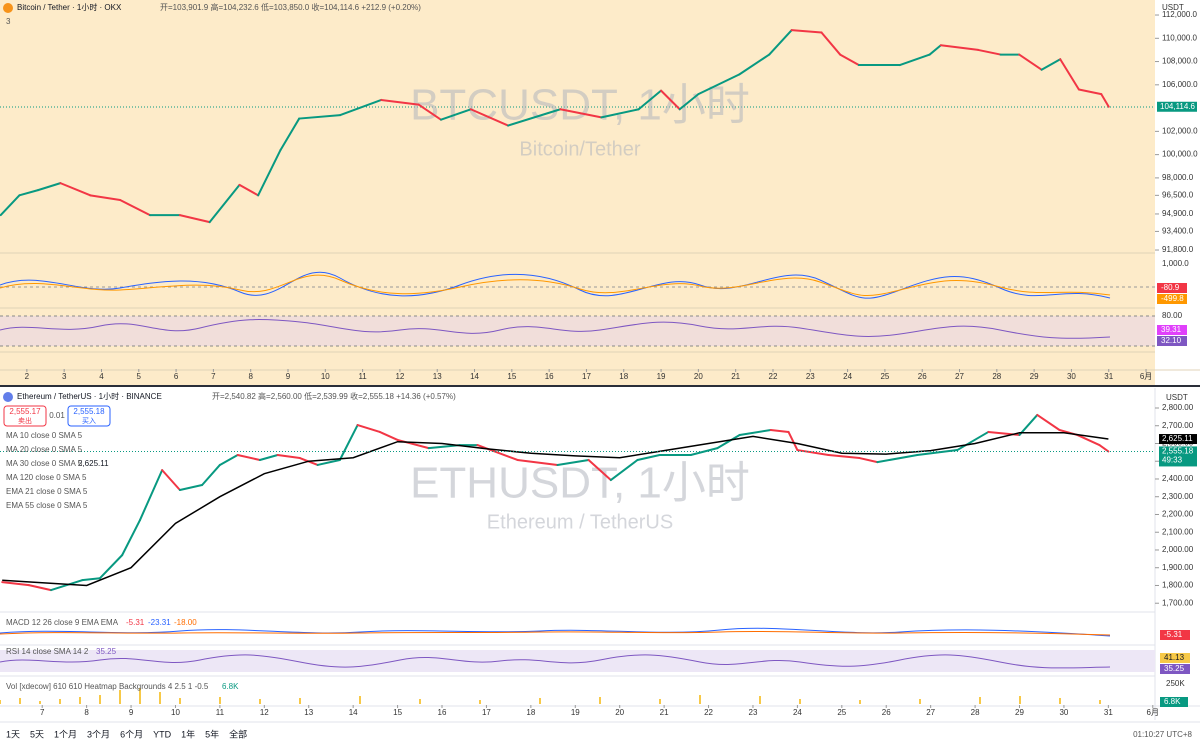  Describe the element at coordinates (580, 522) in the screenshot. I see `watermark-sub: Ethereum / TetherUS` at that location.